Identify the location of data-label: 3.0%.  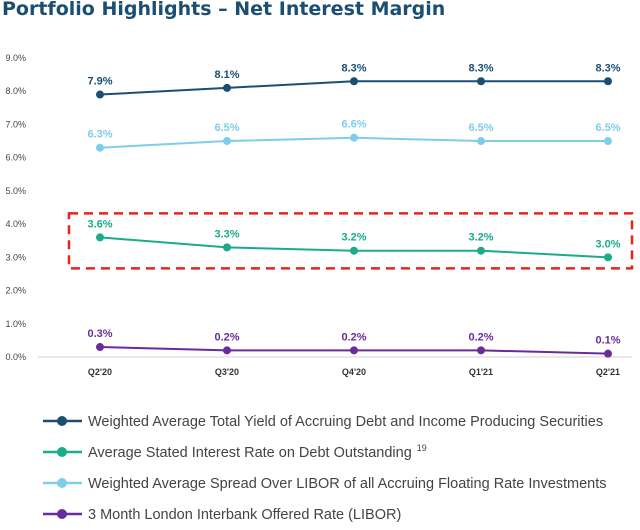
(607, 244).